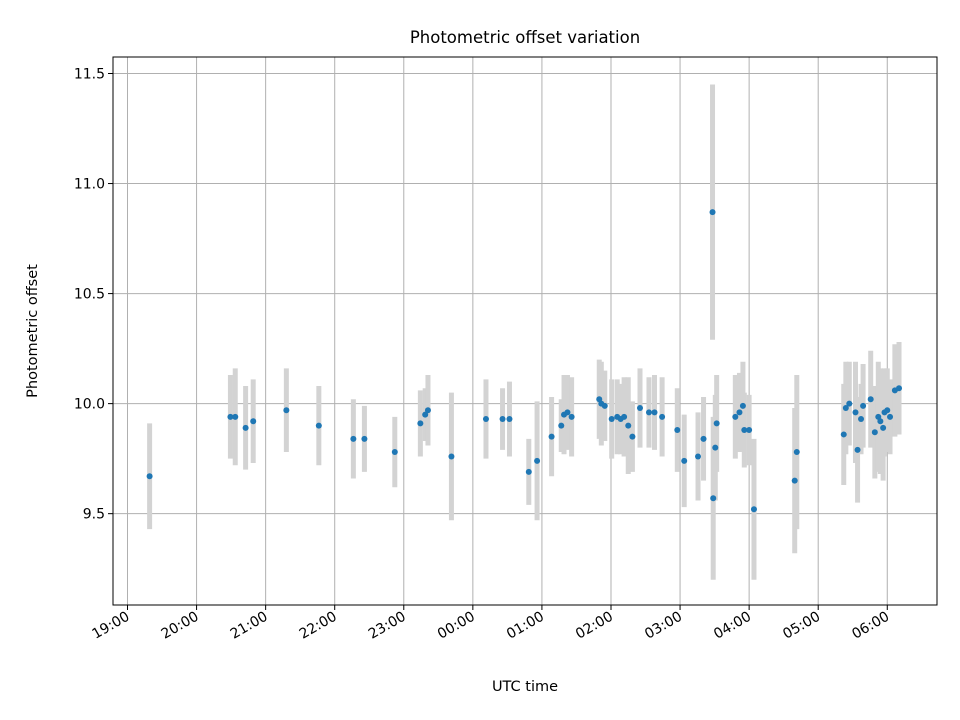 The height and width of the screenshot is (720, 960). What do you see at coordinates (525, 37) in the screenshot?
I see `chart-title: Photometric offset variation` at bounding box center [525, 37].